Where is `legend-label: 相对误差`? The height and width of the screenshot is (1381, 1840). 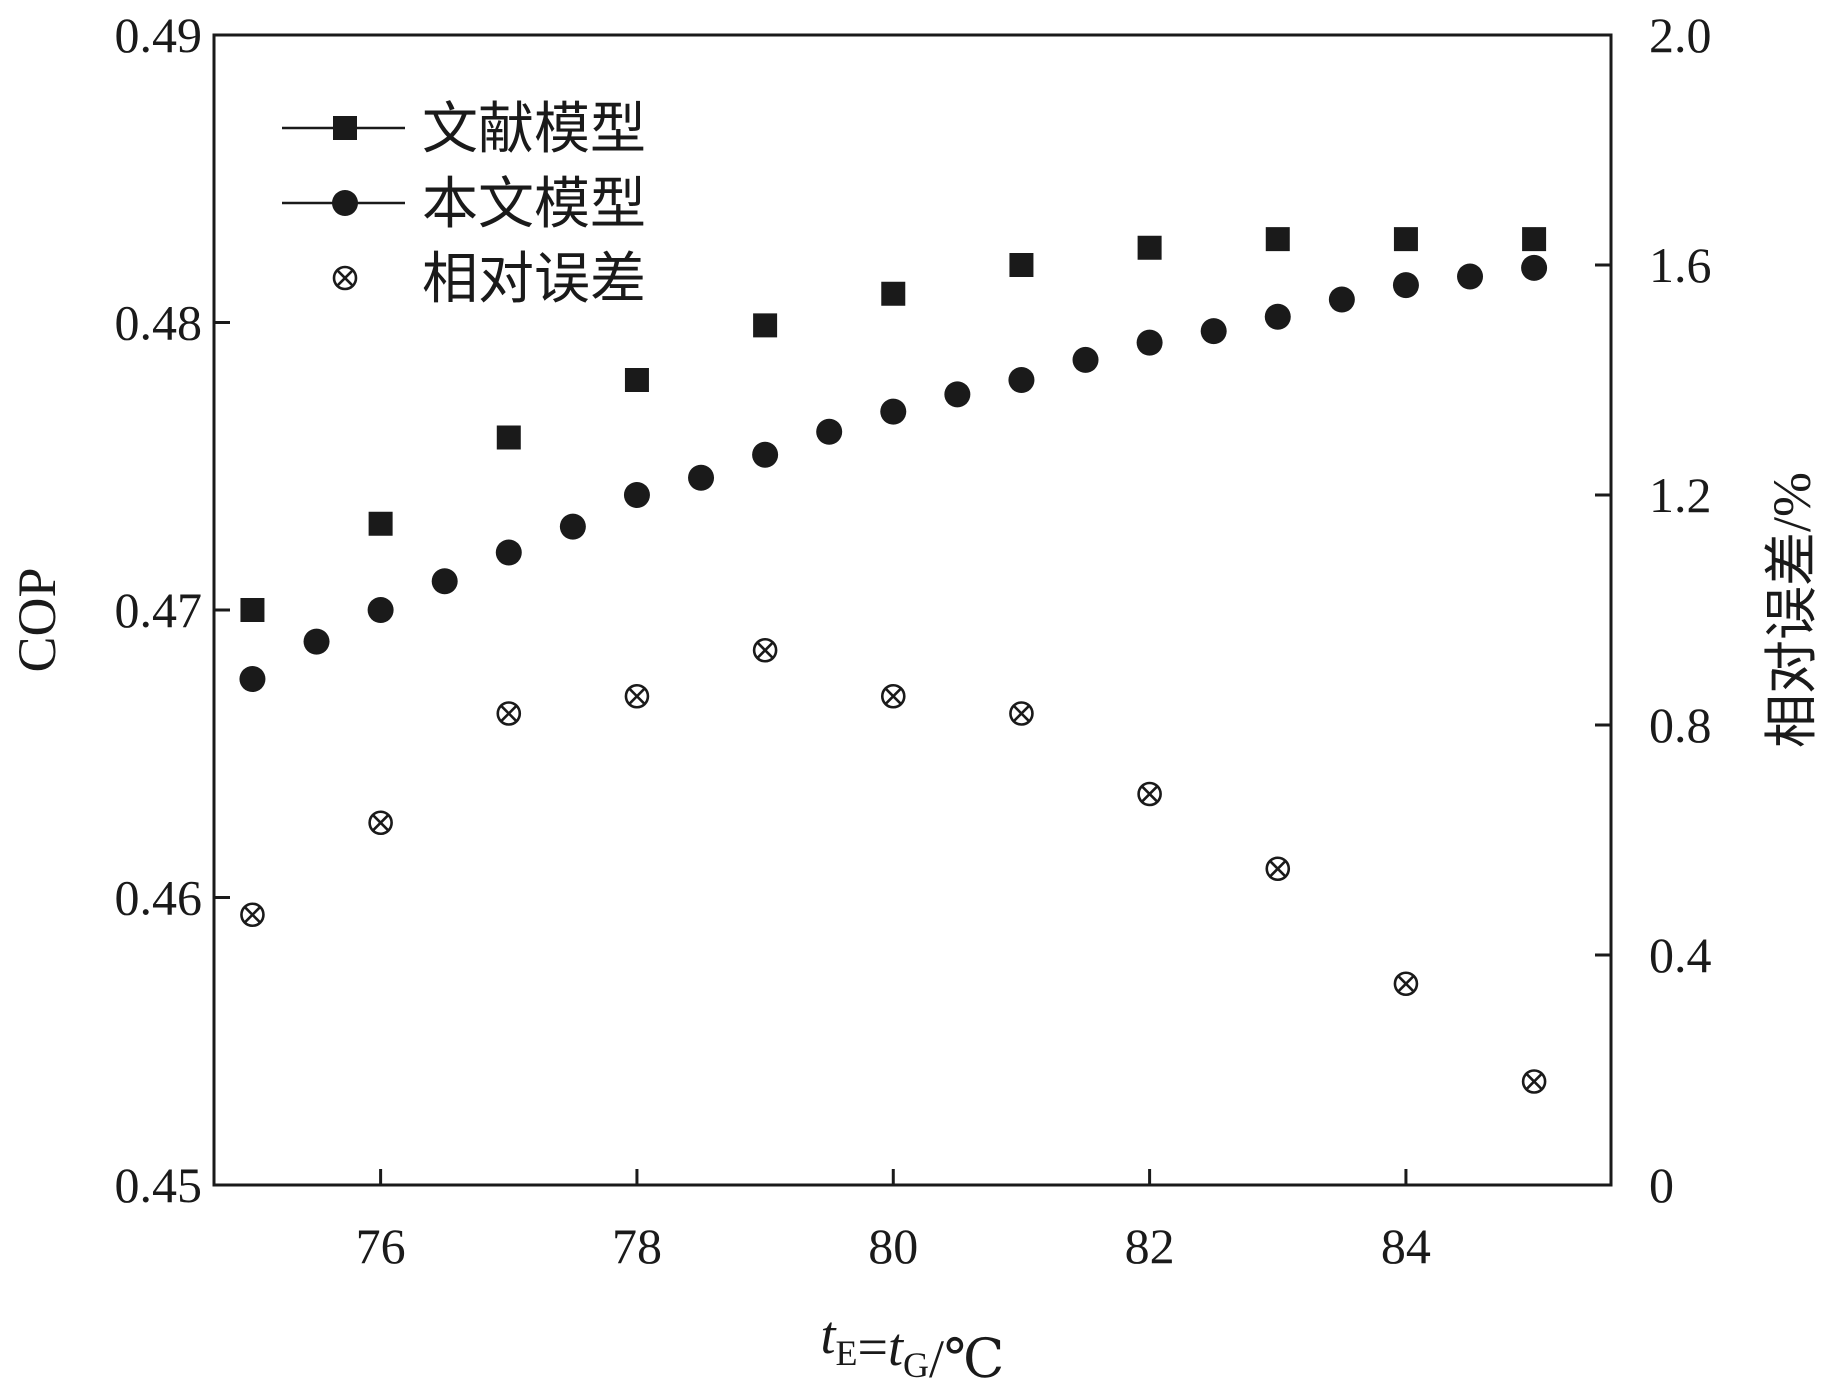
legend-label: 相对误差 is located at coordinates (534, 279).